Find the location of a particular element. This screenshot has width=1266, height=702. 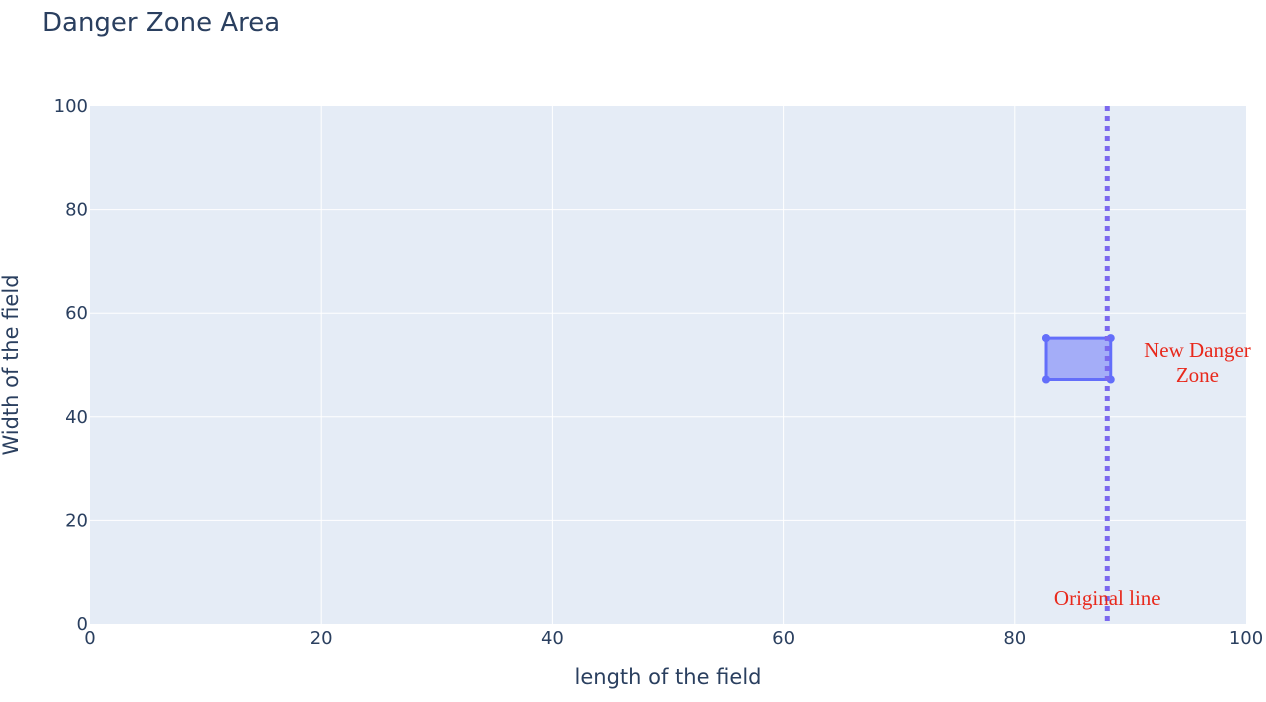

x-axis-ticks: 0 20 40 60 80 100 is located at coordinates (673, 638).